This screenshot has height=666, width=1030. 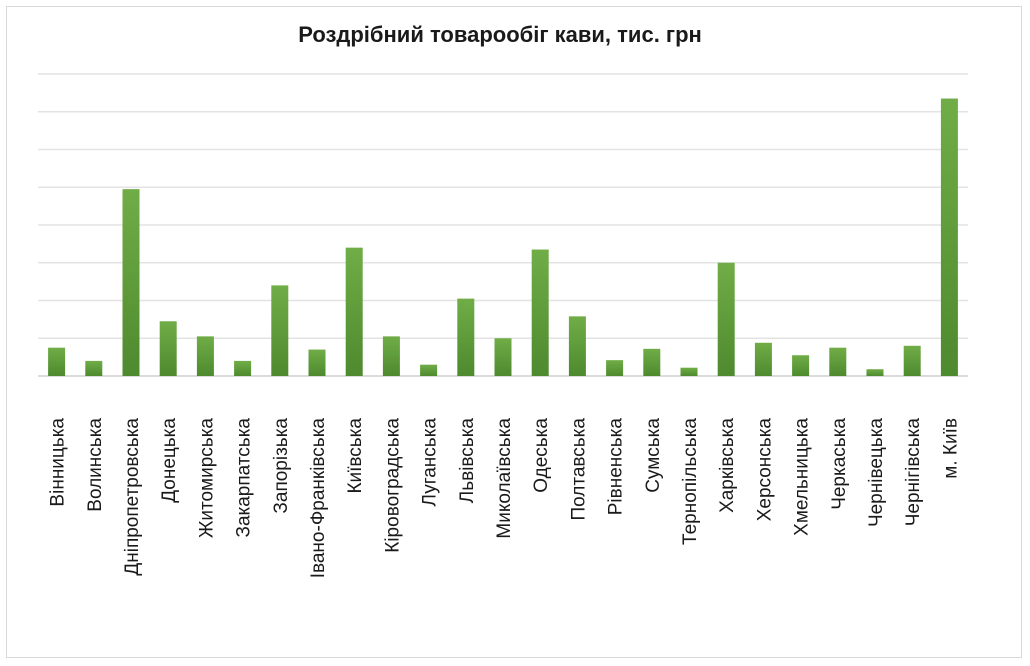 I want to click on x-tick-label: Волинська, so click(x=95, y=465).